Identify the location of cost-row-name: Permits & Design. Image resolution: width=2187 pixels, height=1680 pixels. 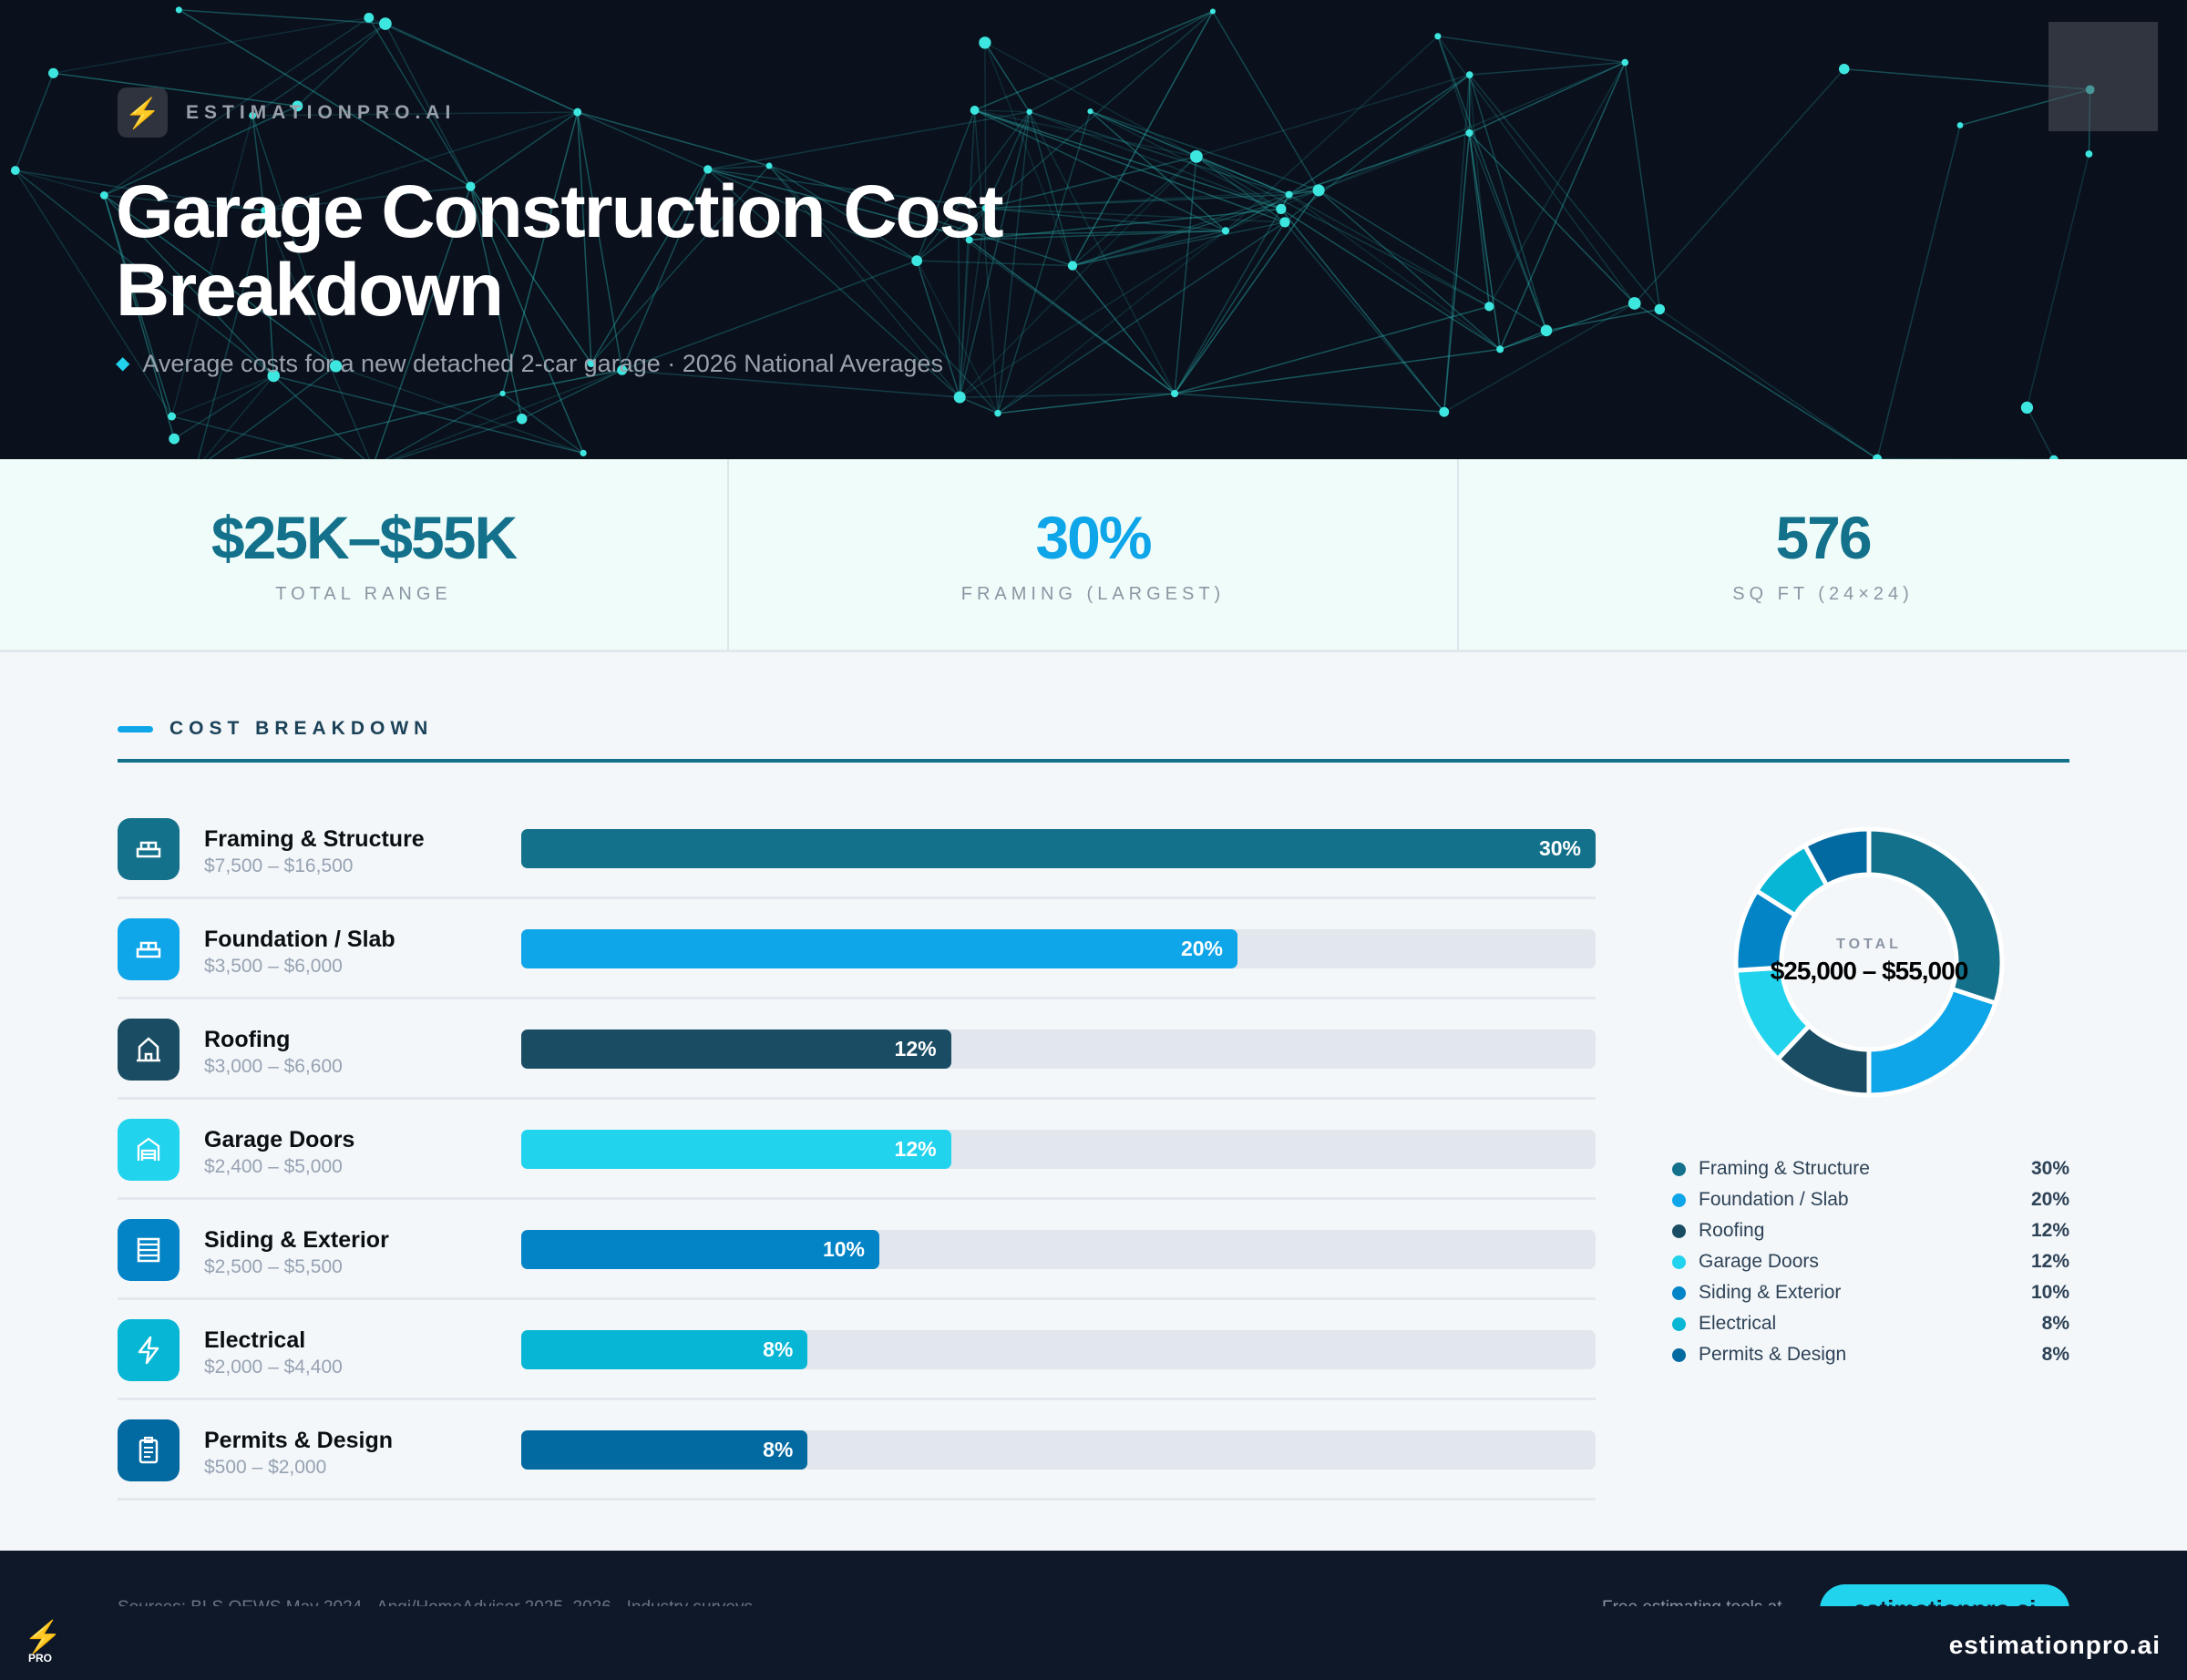
(299, 1440).